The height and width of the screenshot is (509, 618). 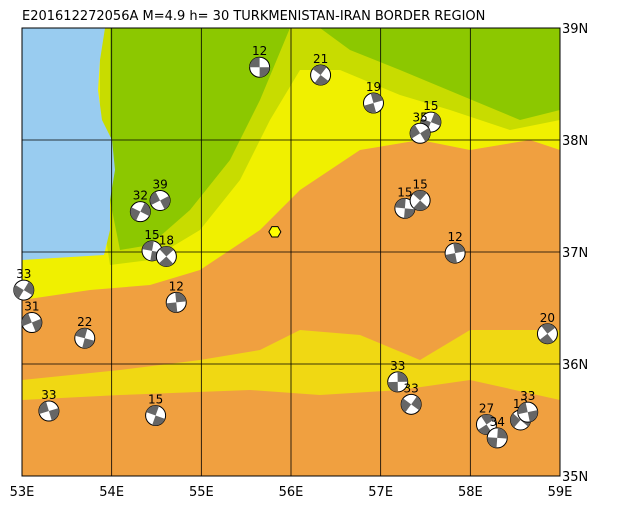 I want to click on depth-label: 20, so click(x=547, y=318).